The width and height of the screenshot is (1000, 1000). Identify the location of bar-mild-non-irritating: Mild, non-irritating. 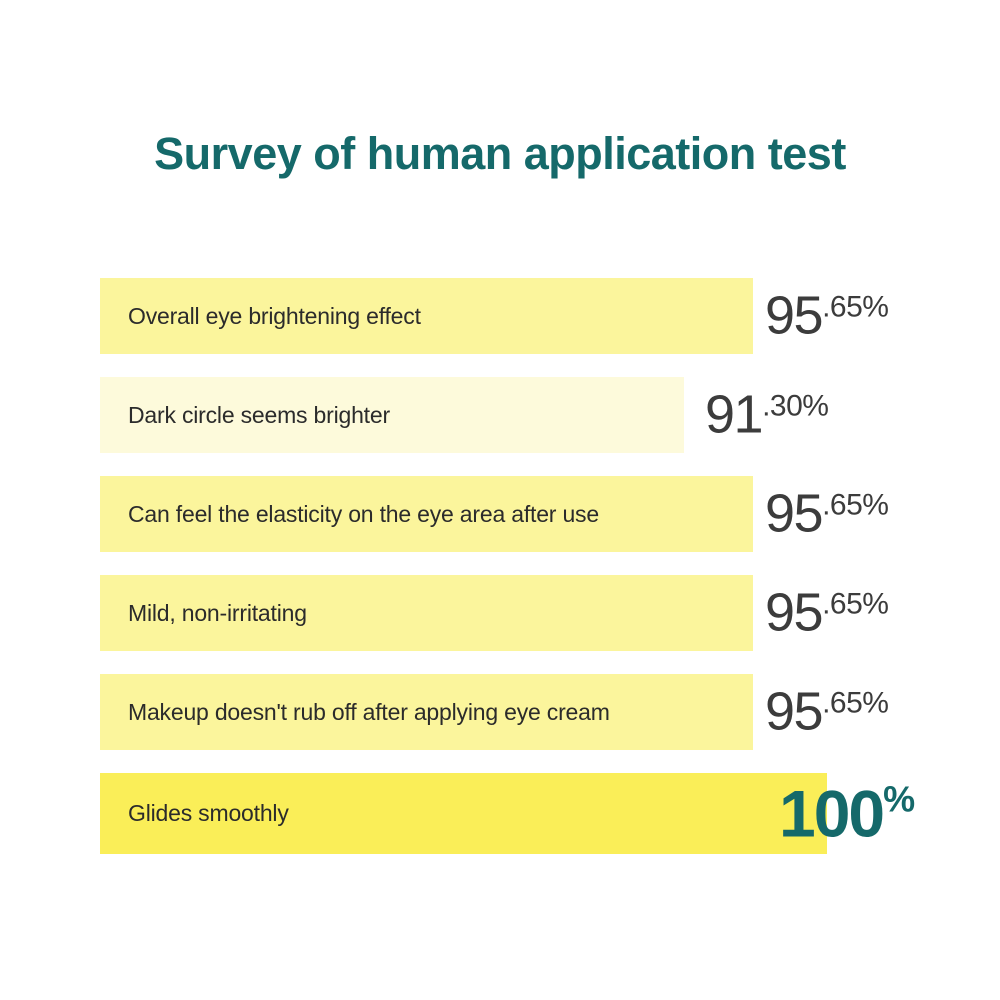
(426, 613).